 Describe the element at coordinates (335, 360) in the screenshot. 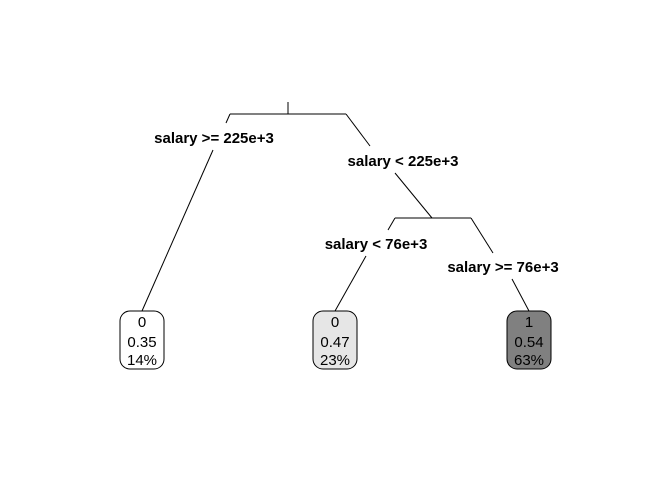

I see `leaf-node-2-percent: 23%` at that location.